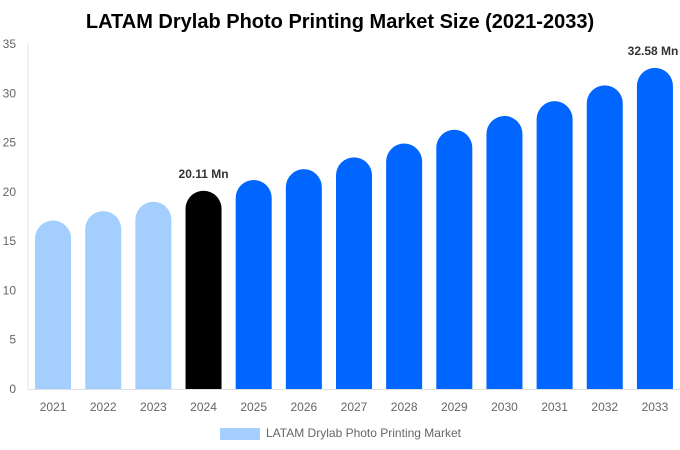  I want to click on y-tick-label: 20, so click(10, 192).